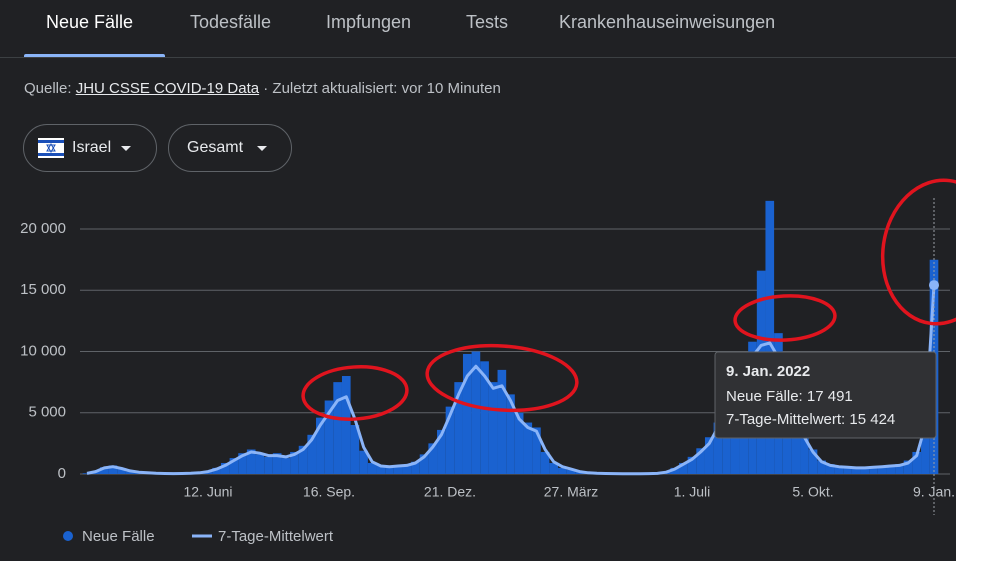 The image size is (1000, 561). I want to click on x-tick-label: 21. Dez., so click(450, 492).